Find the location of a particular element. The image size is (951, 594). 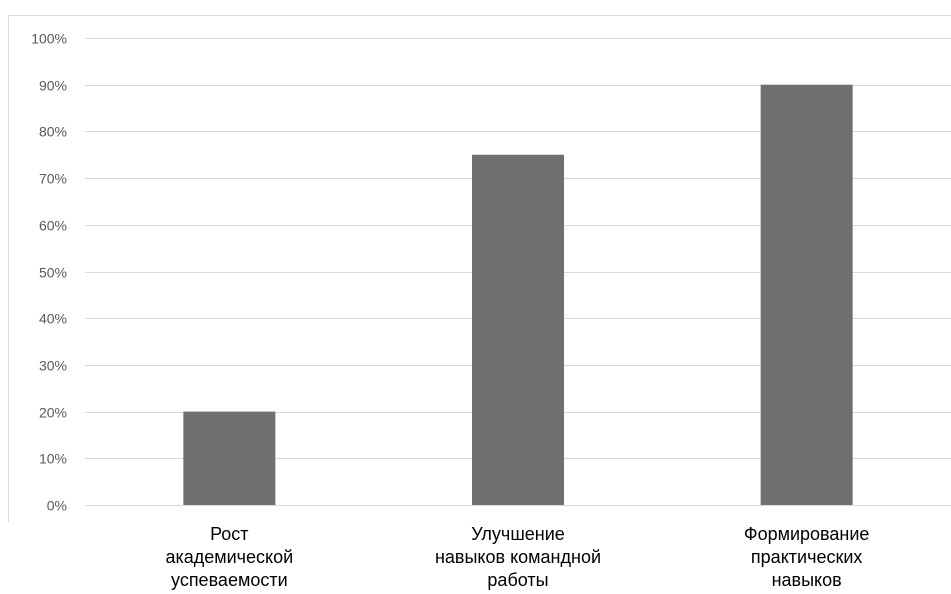

y-tick-label: 60% is located at coordinates (53, 226).